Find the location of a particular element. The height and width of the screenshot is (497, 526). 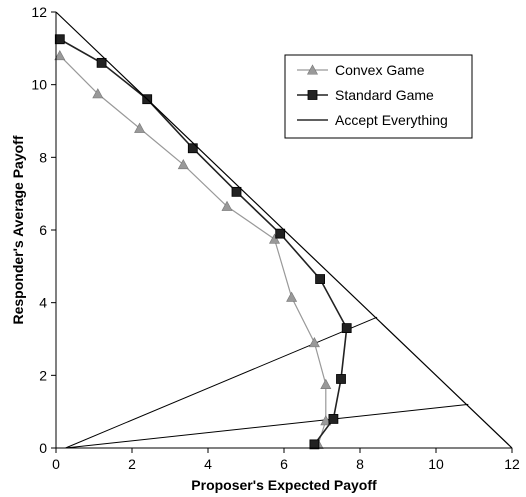

x-axis-title: Proposer's Expected Payoff is located at coordinates (284, 485).